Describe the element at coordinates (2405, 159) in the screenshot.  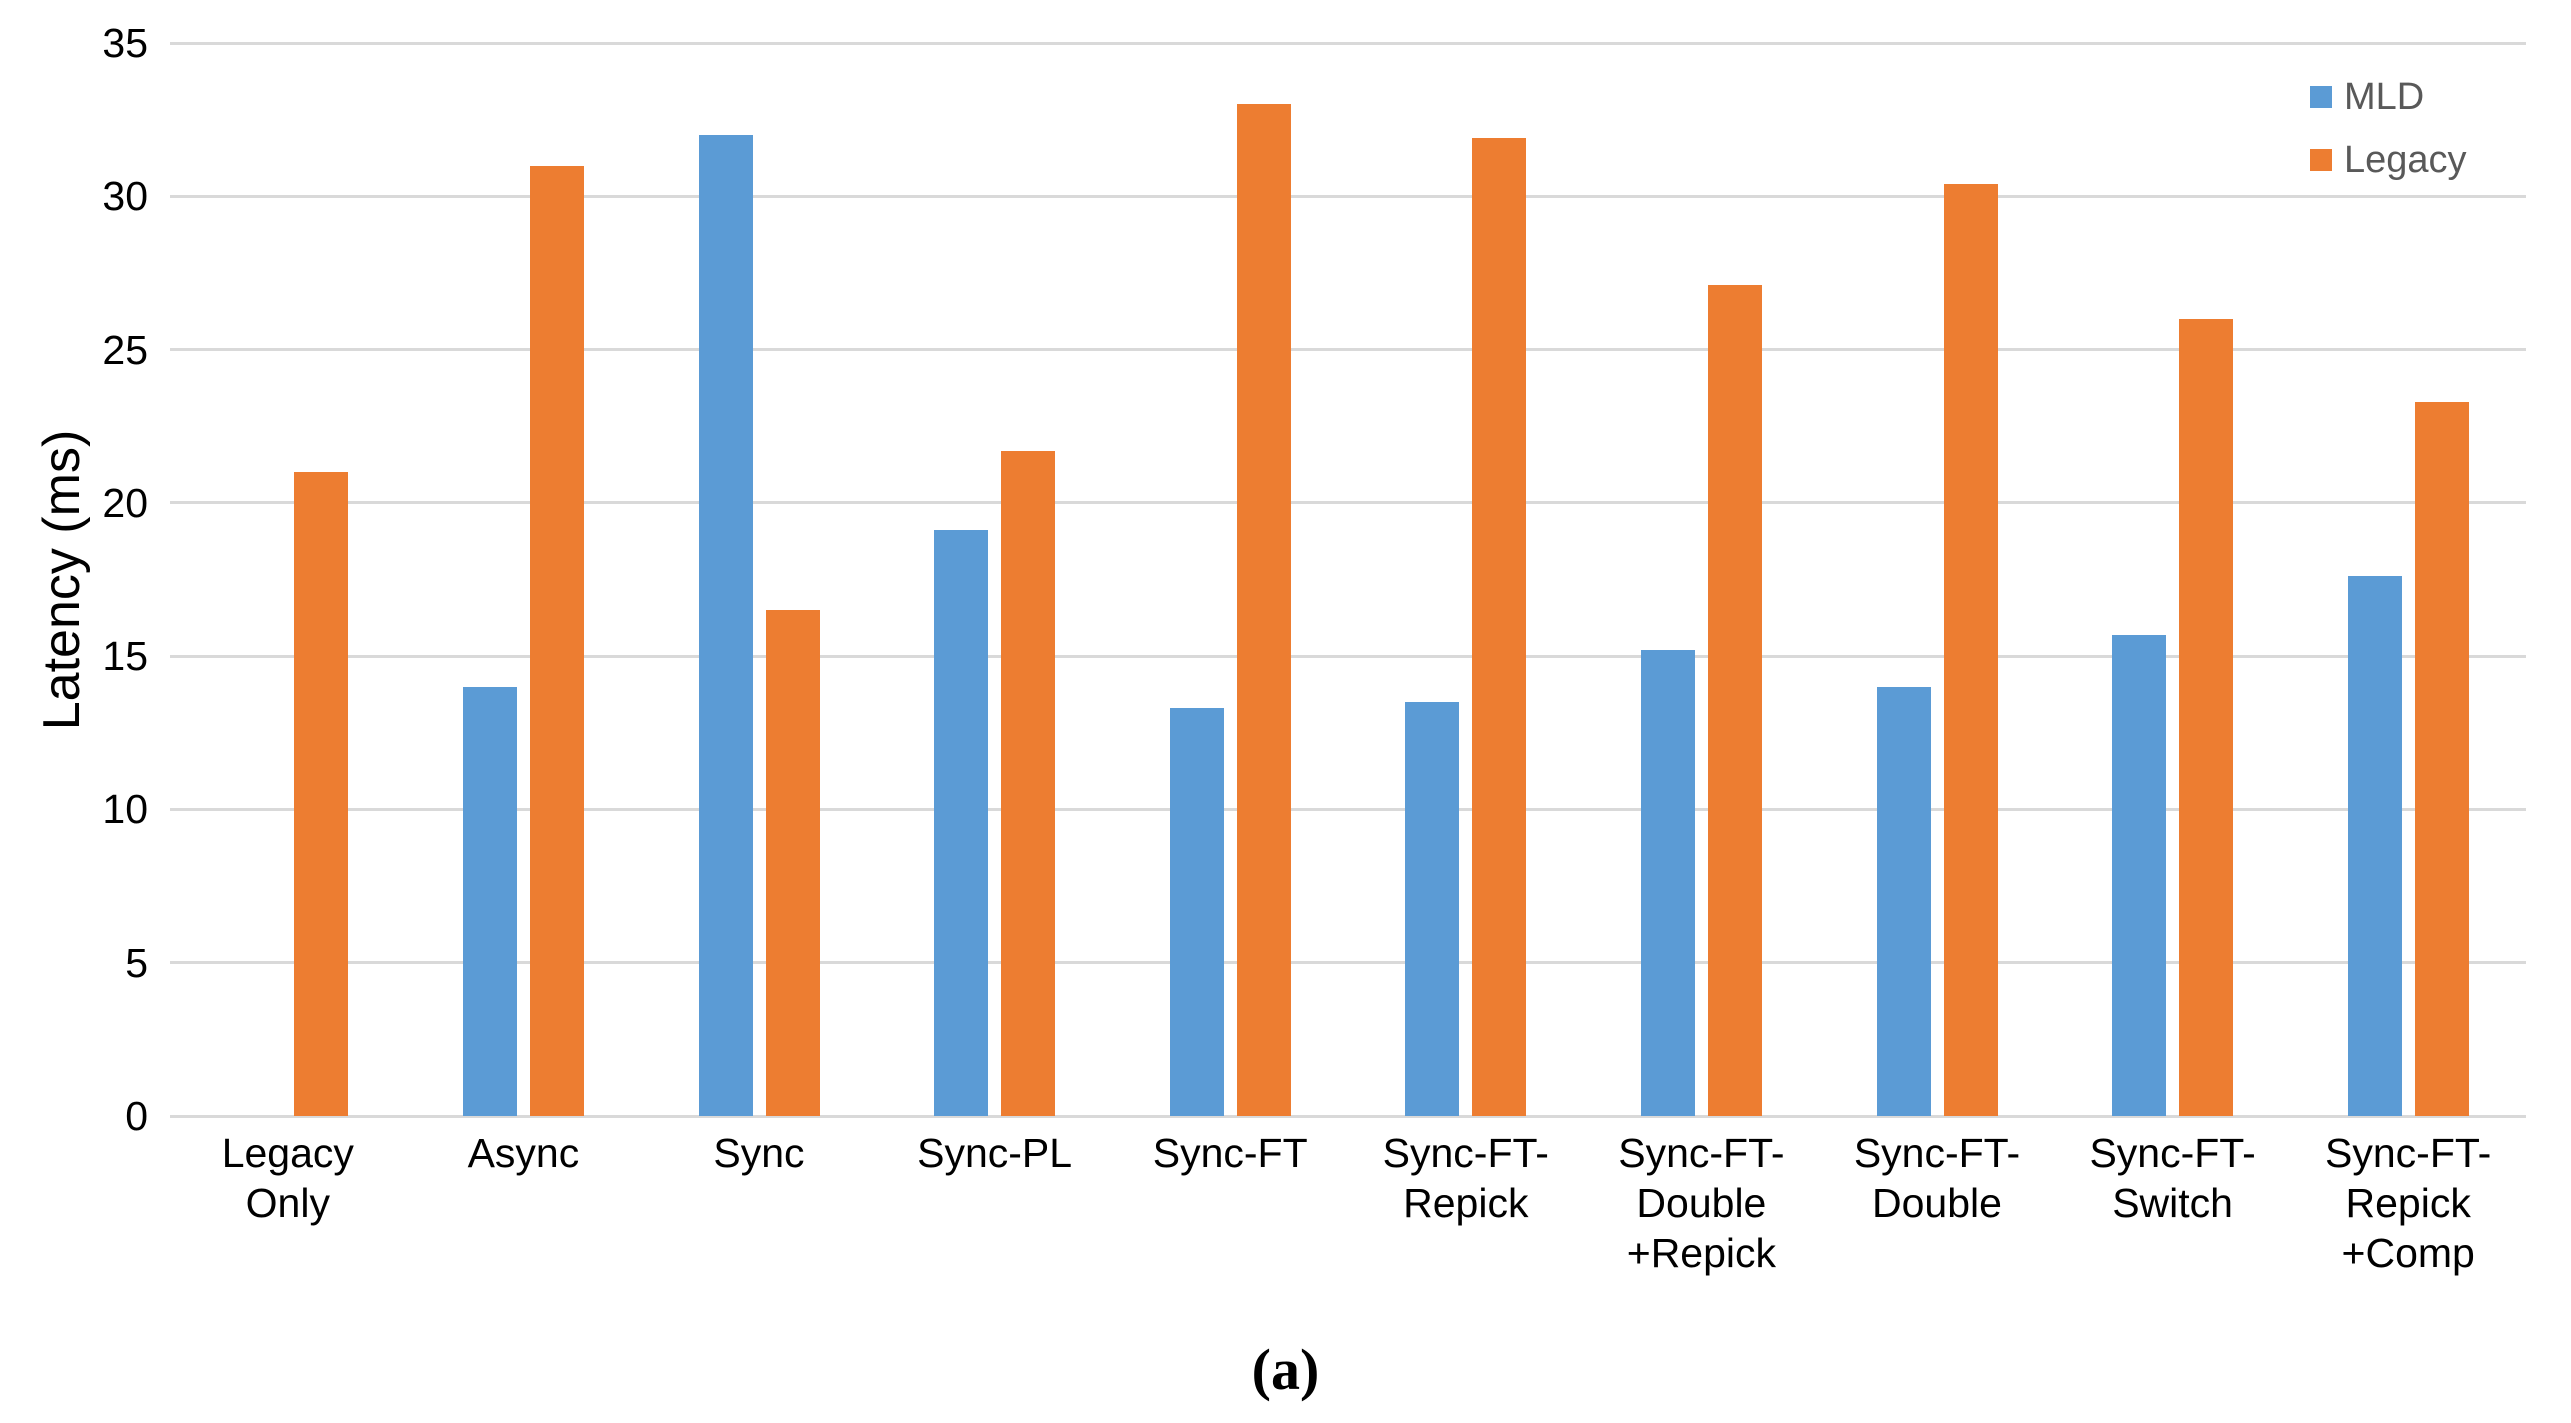
I see `legend-label: Legacy` at that location.